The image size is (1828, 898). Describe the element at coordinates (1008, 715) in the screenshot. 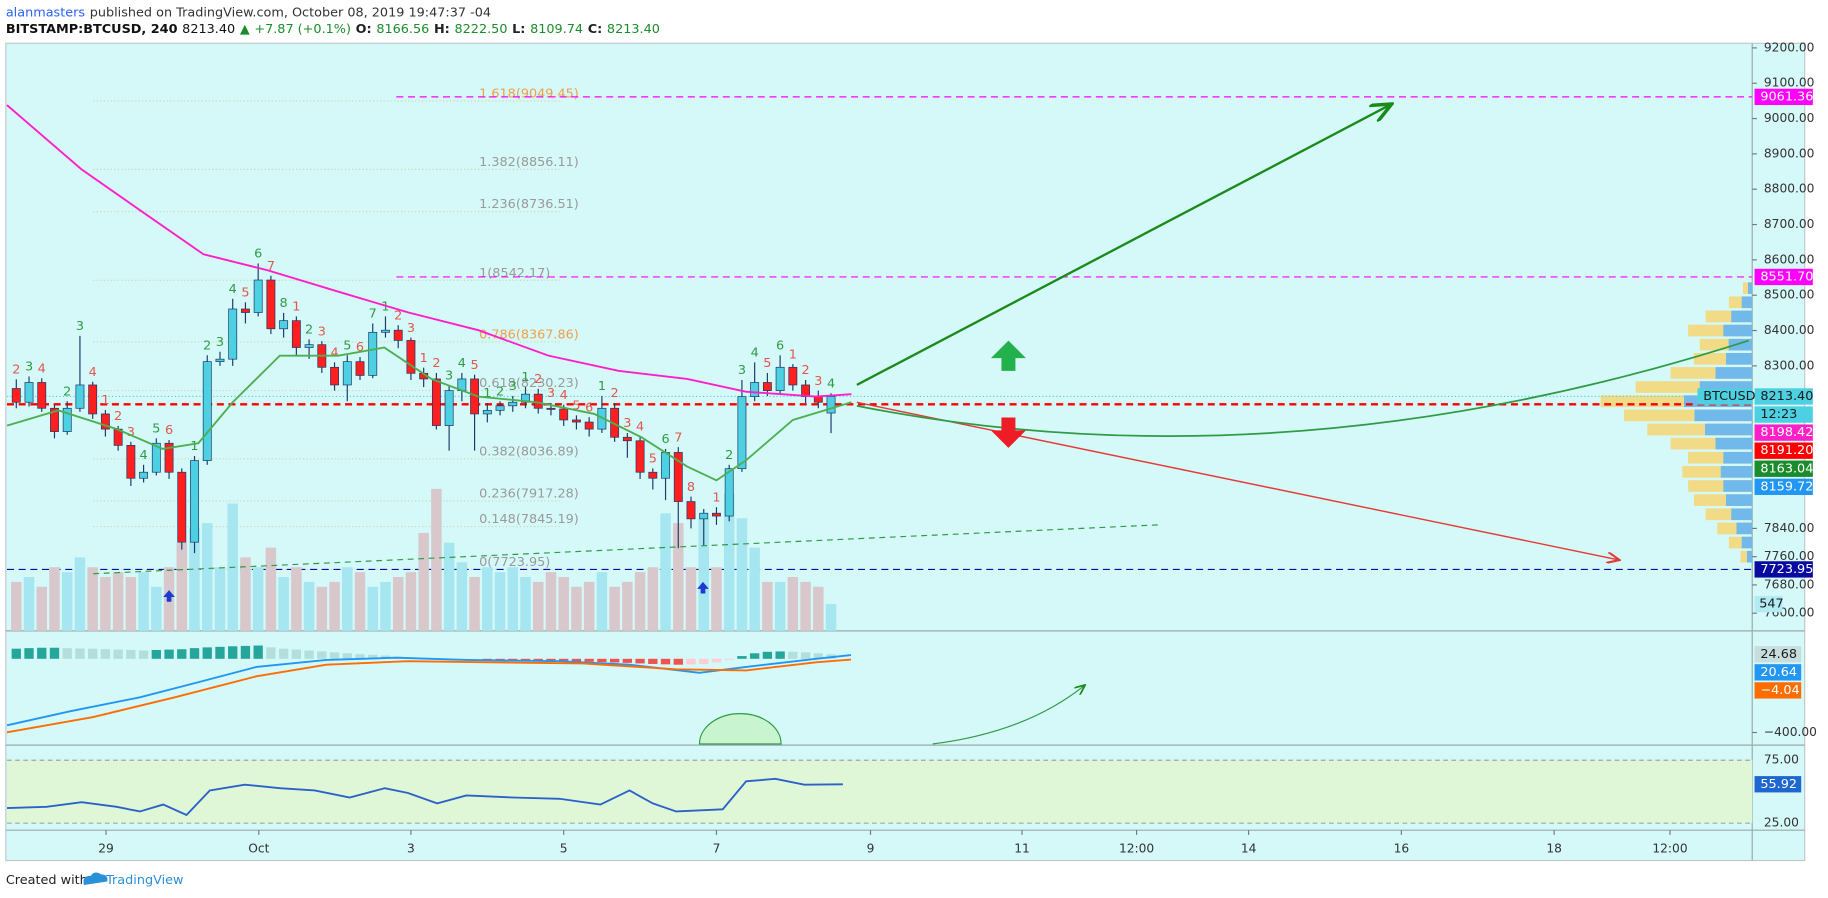

I see `macd-arrow` at that location.